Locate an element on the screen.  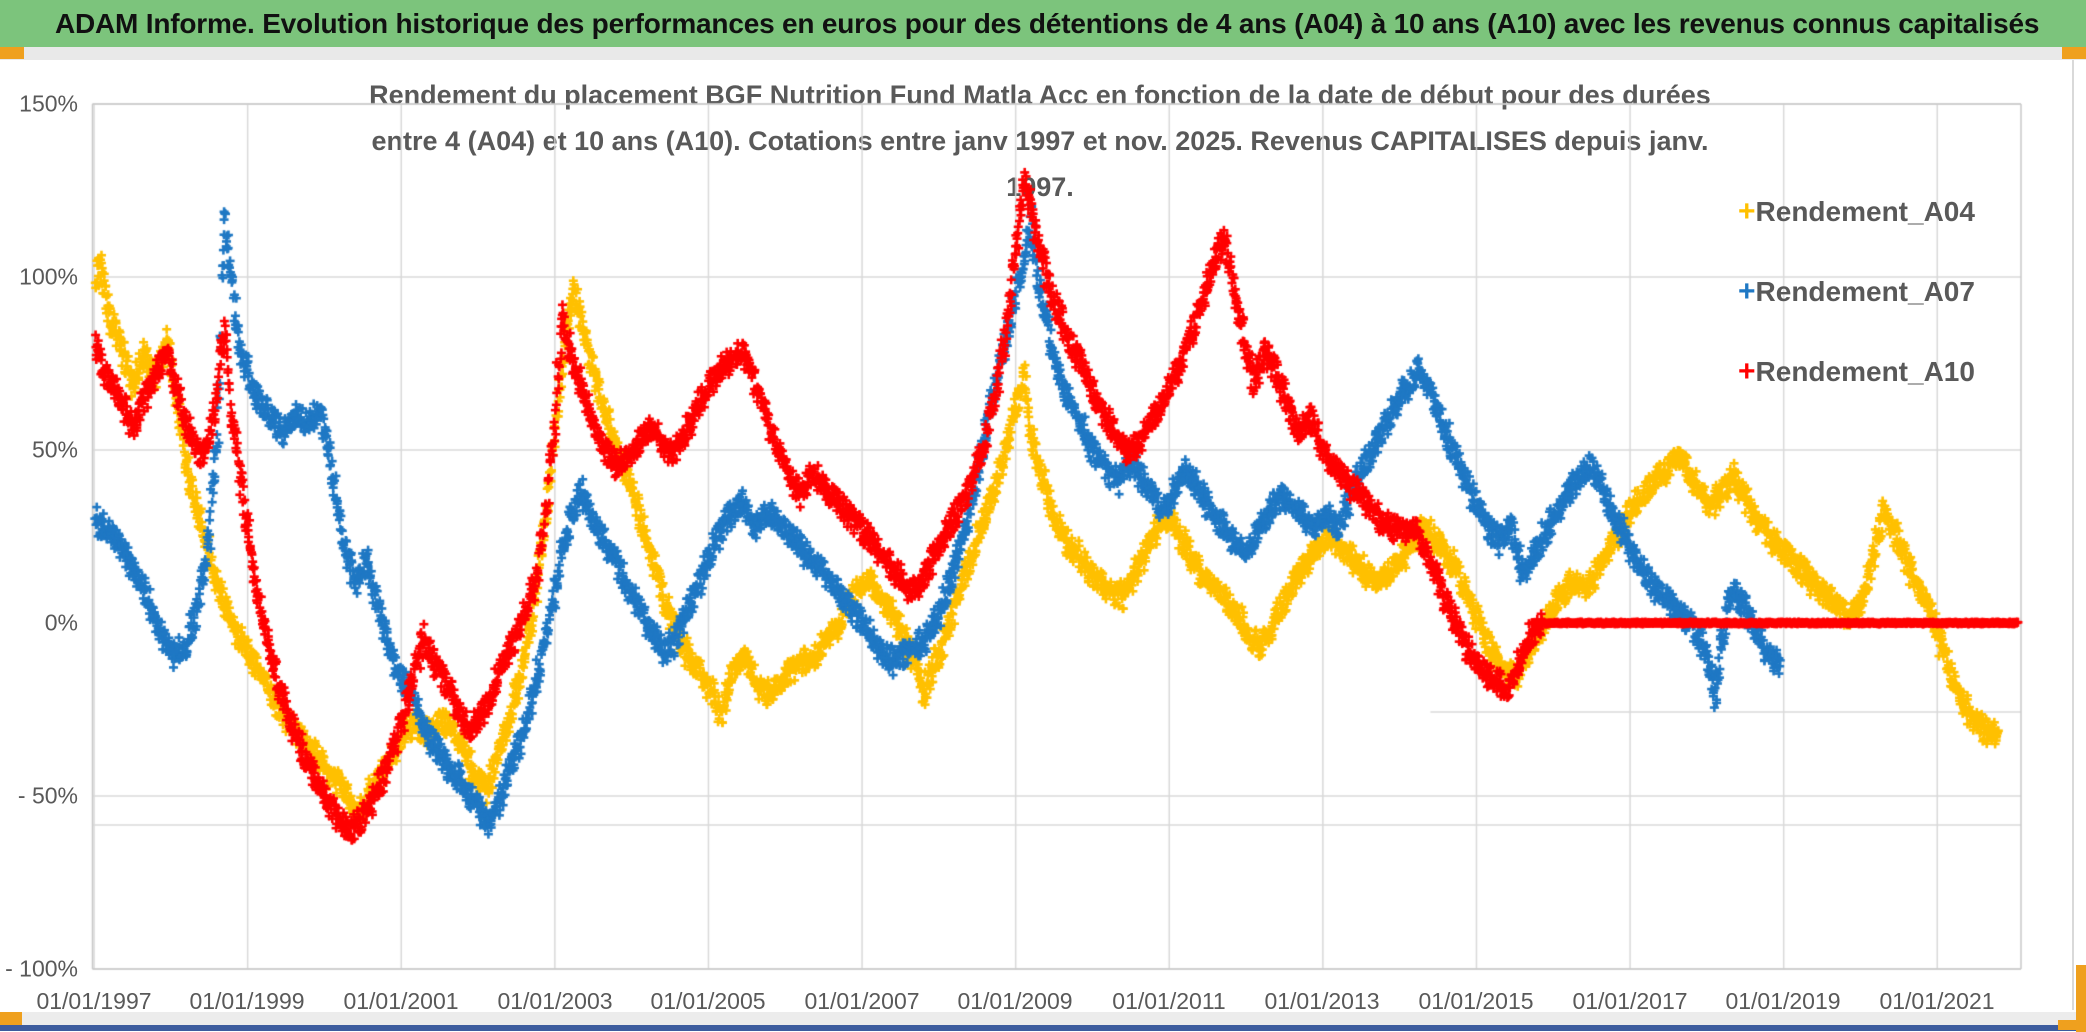
bottom-strip is located at coordinates (1043, 1018).